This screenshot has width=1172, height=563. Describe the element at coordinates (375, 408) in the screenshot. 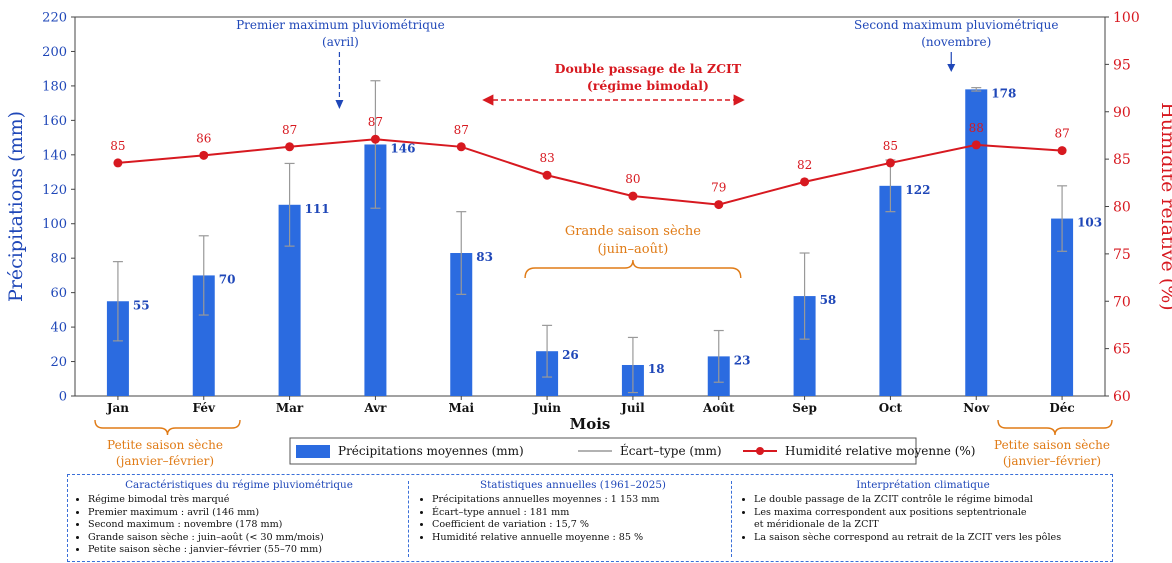

I see `x-tick-label: Avr` at that location.